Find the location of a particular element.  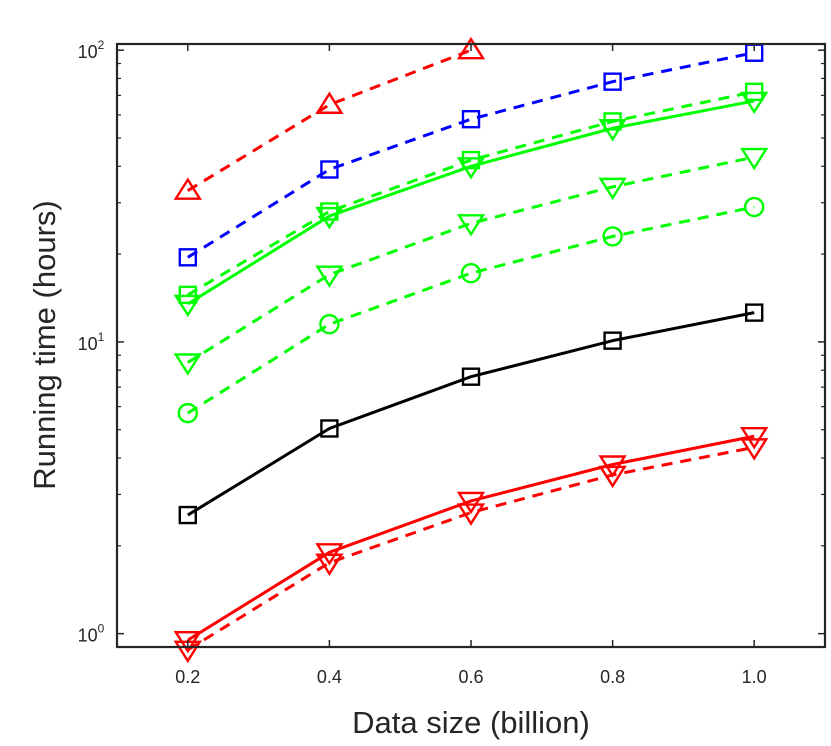

series-line is located at coordinates (329, 120).